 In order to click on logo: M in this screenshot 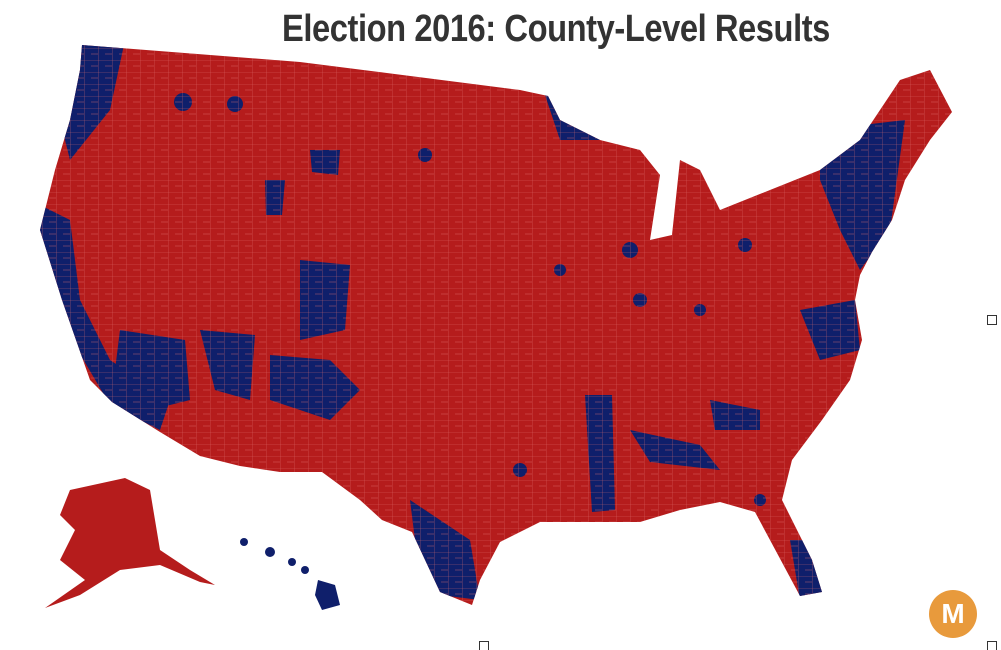, I will do `click(953, 614)`.